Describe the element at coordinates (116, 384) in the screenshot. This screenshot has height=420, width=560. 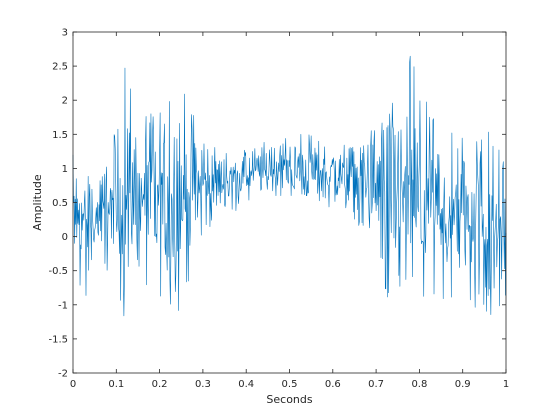
I see `x-tick-label: 0.1` at that location.